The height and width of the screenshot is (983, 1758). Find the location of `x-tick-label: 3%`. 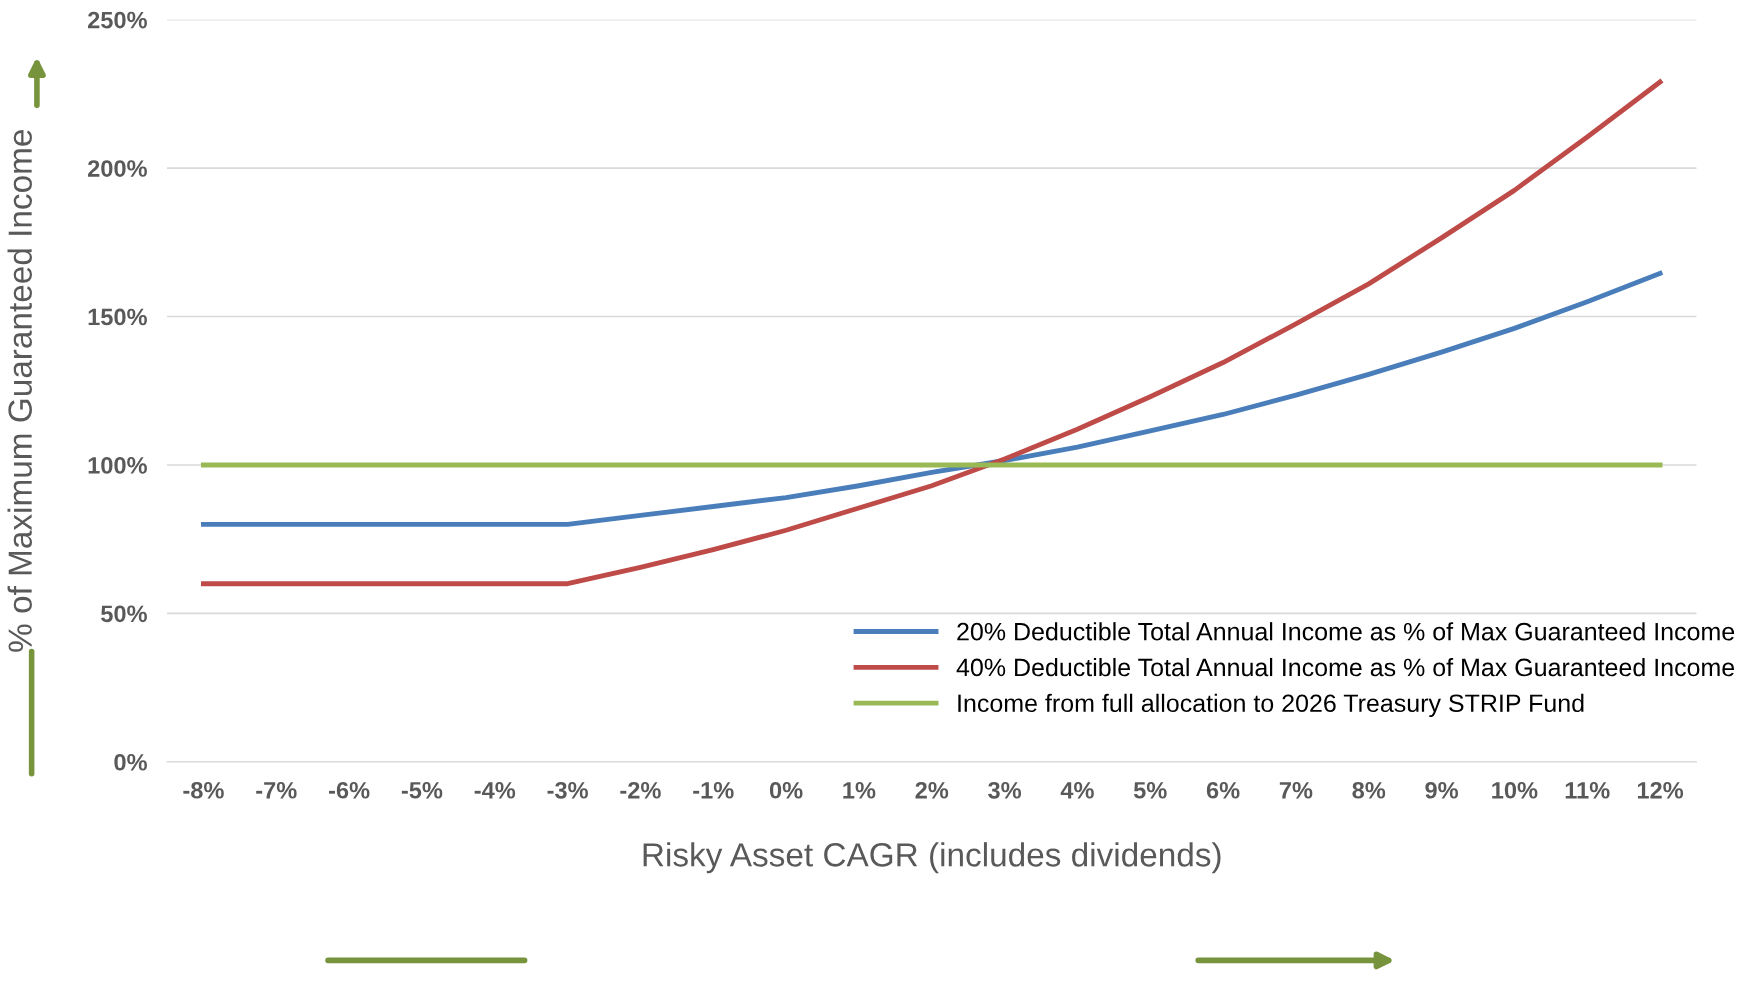

x-tick-label: 3% is located at coordinates (1005, 790).